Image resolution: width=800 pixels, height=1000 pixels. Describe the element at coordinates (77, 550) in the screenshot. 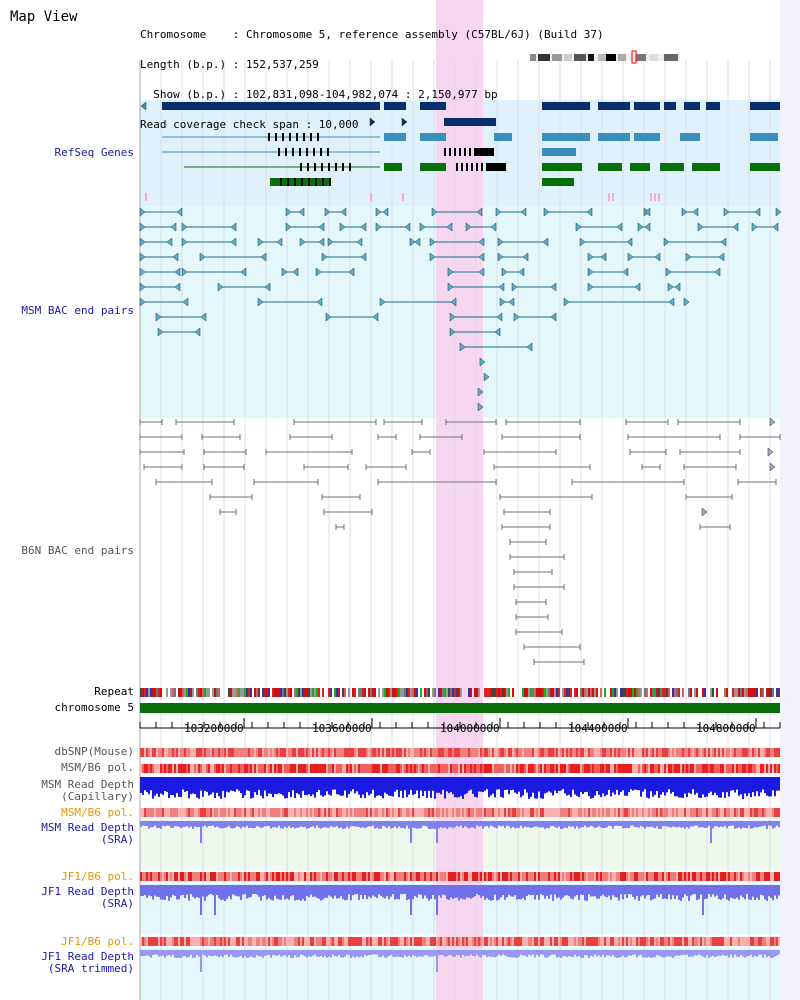

I see `track-label-b6n-bac: B6N BAC end pairs` at that location.